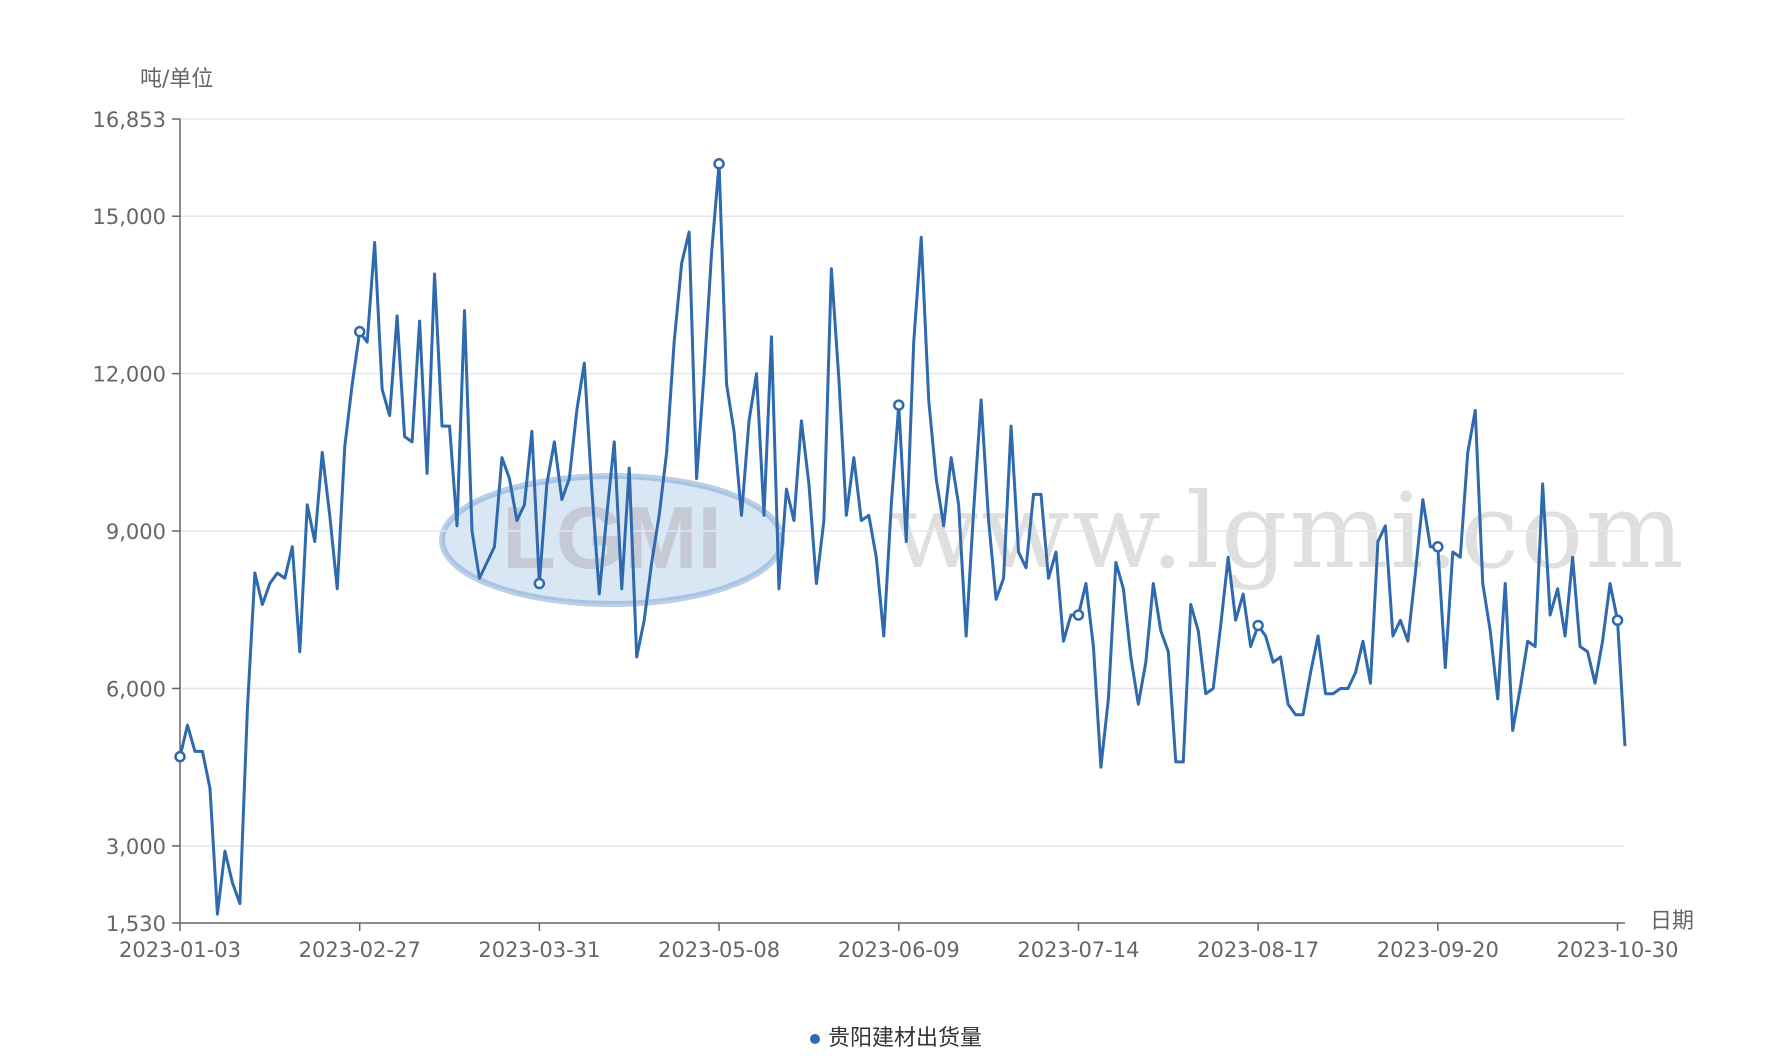 This screenshot has width=1792, height=1056. I want to click on x-tick-label: 2023-06-09, so click(899, 950).